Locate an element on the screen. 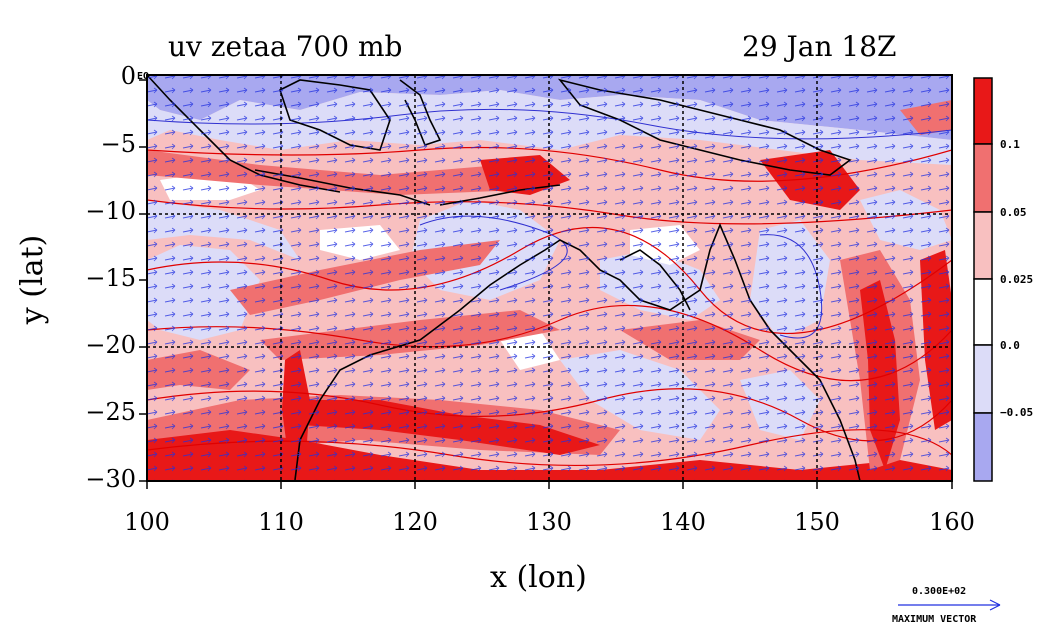 Image resolution: width=1056 pixels, height=631 pixels. vector-key-arrow is located at coordinates (949, 605).